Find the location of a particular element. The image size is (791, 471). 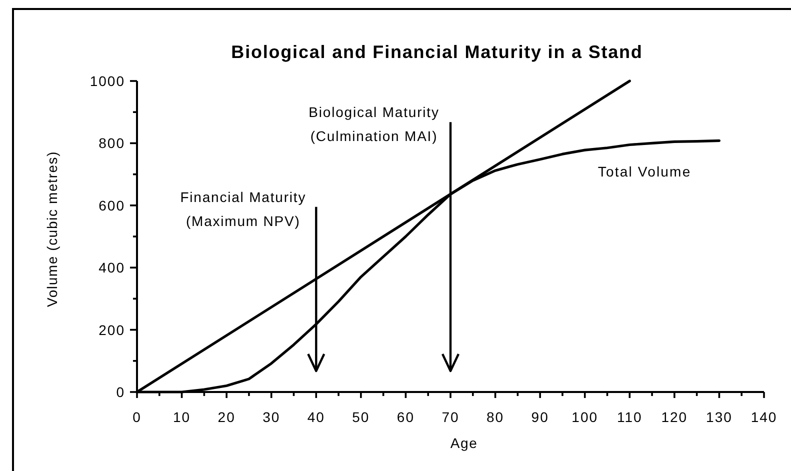

x-tick-label: 110 is located at coordinates (629, 417).